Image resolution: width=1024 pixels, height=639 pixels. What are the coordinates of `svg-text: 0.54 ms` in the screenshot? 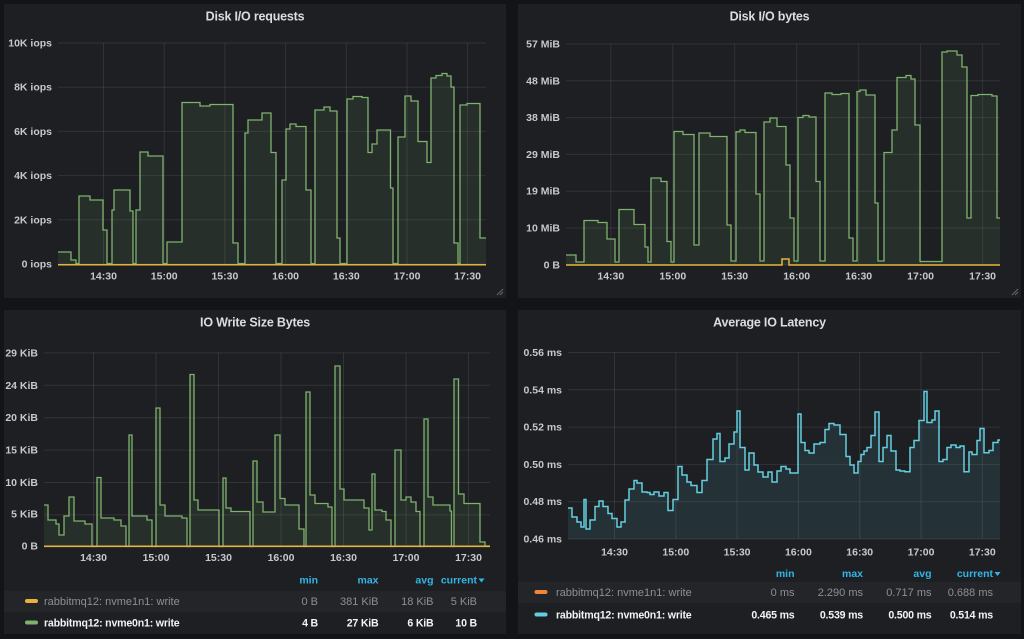 It's located at (542, 390).